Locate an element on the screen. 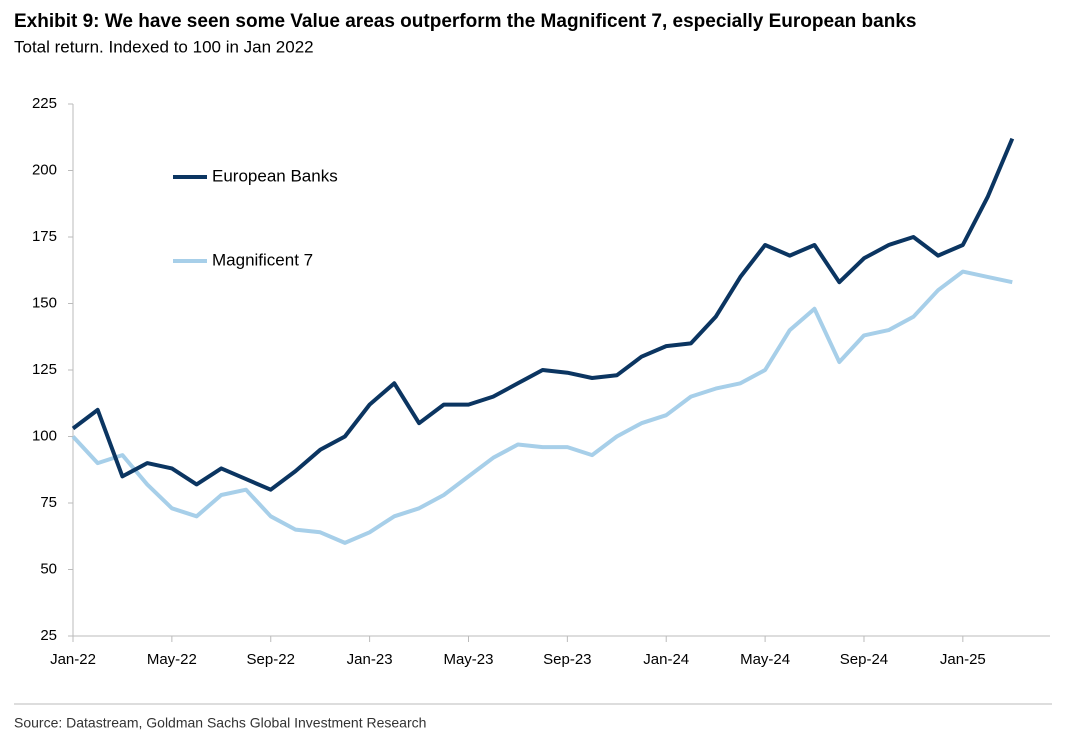 This screenshot has height=747, width=1070. chart-subtitle: Total return. Indexed to 100 in Jan 2022 is located at coordinates (164, 46).